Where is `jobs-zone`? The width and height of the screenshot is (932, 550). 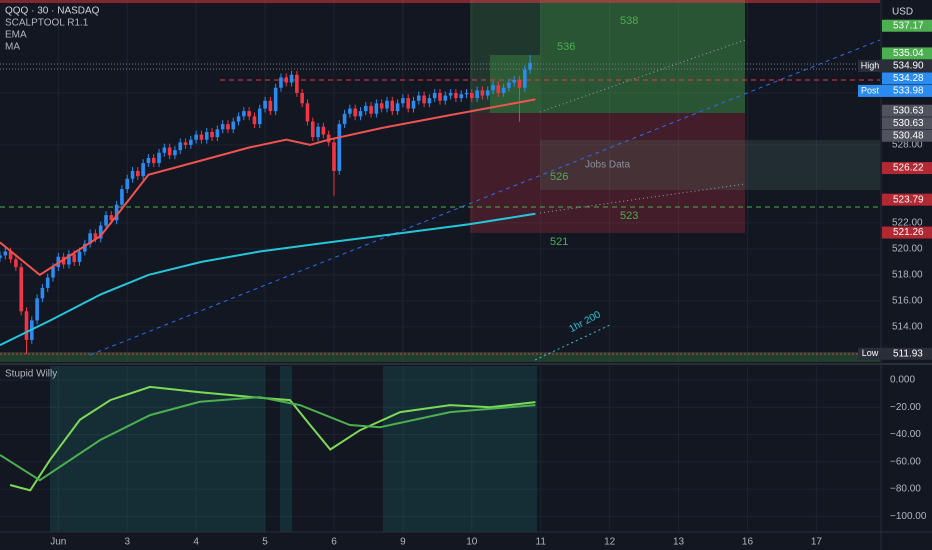
jobs-zone is located at coordinates (710, 165).